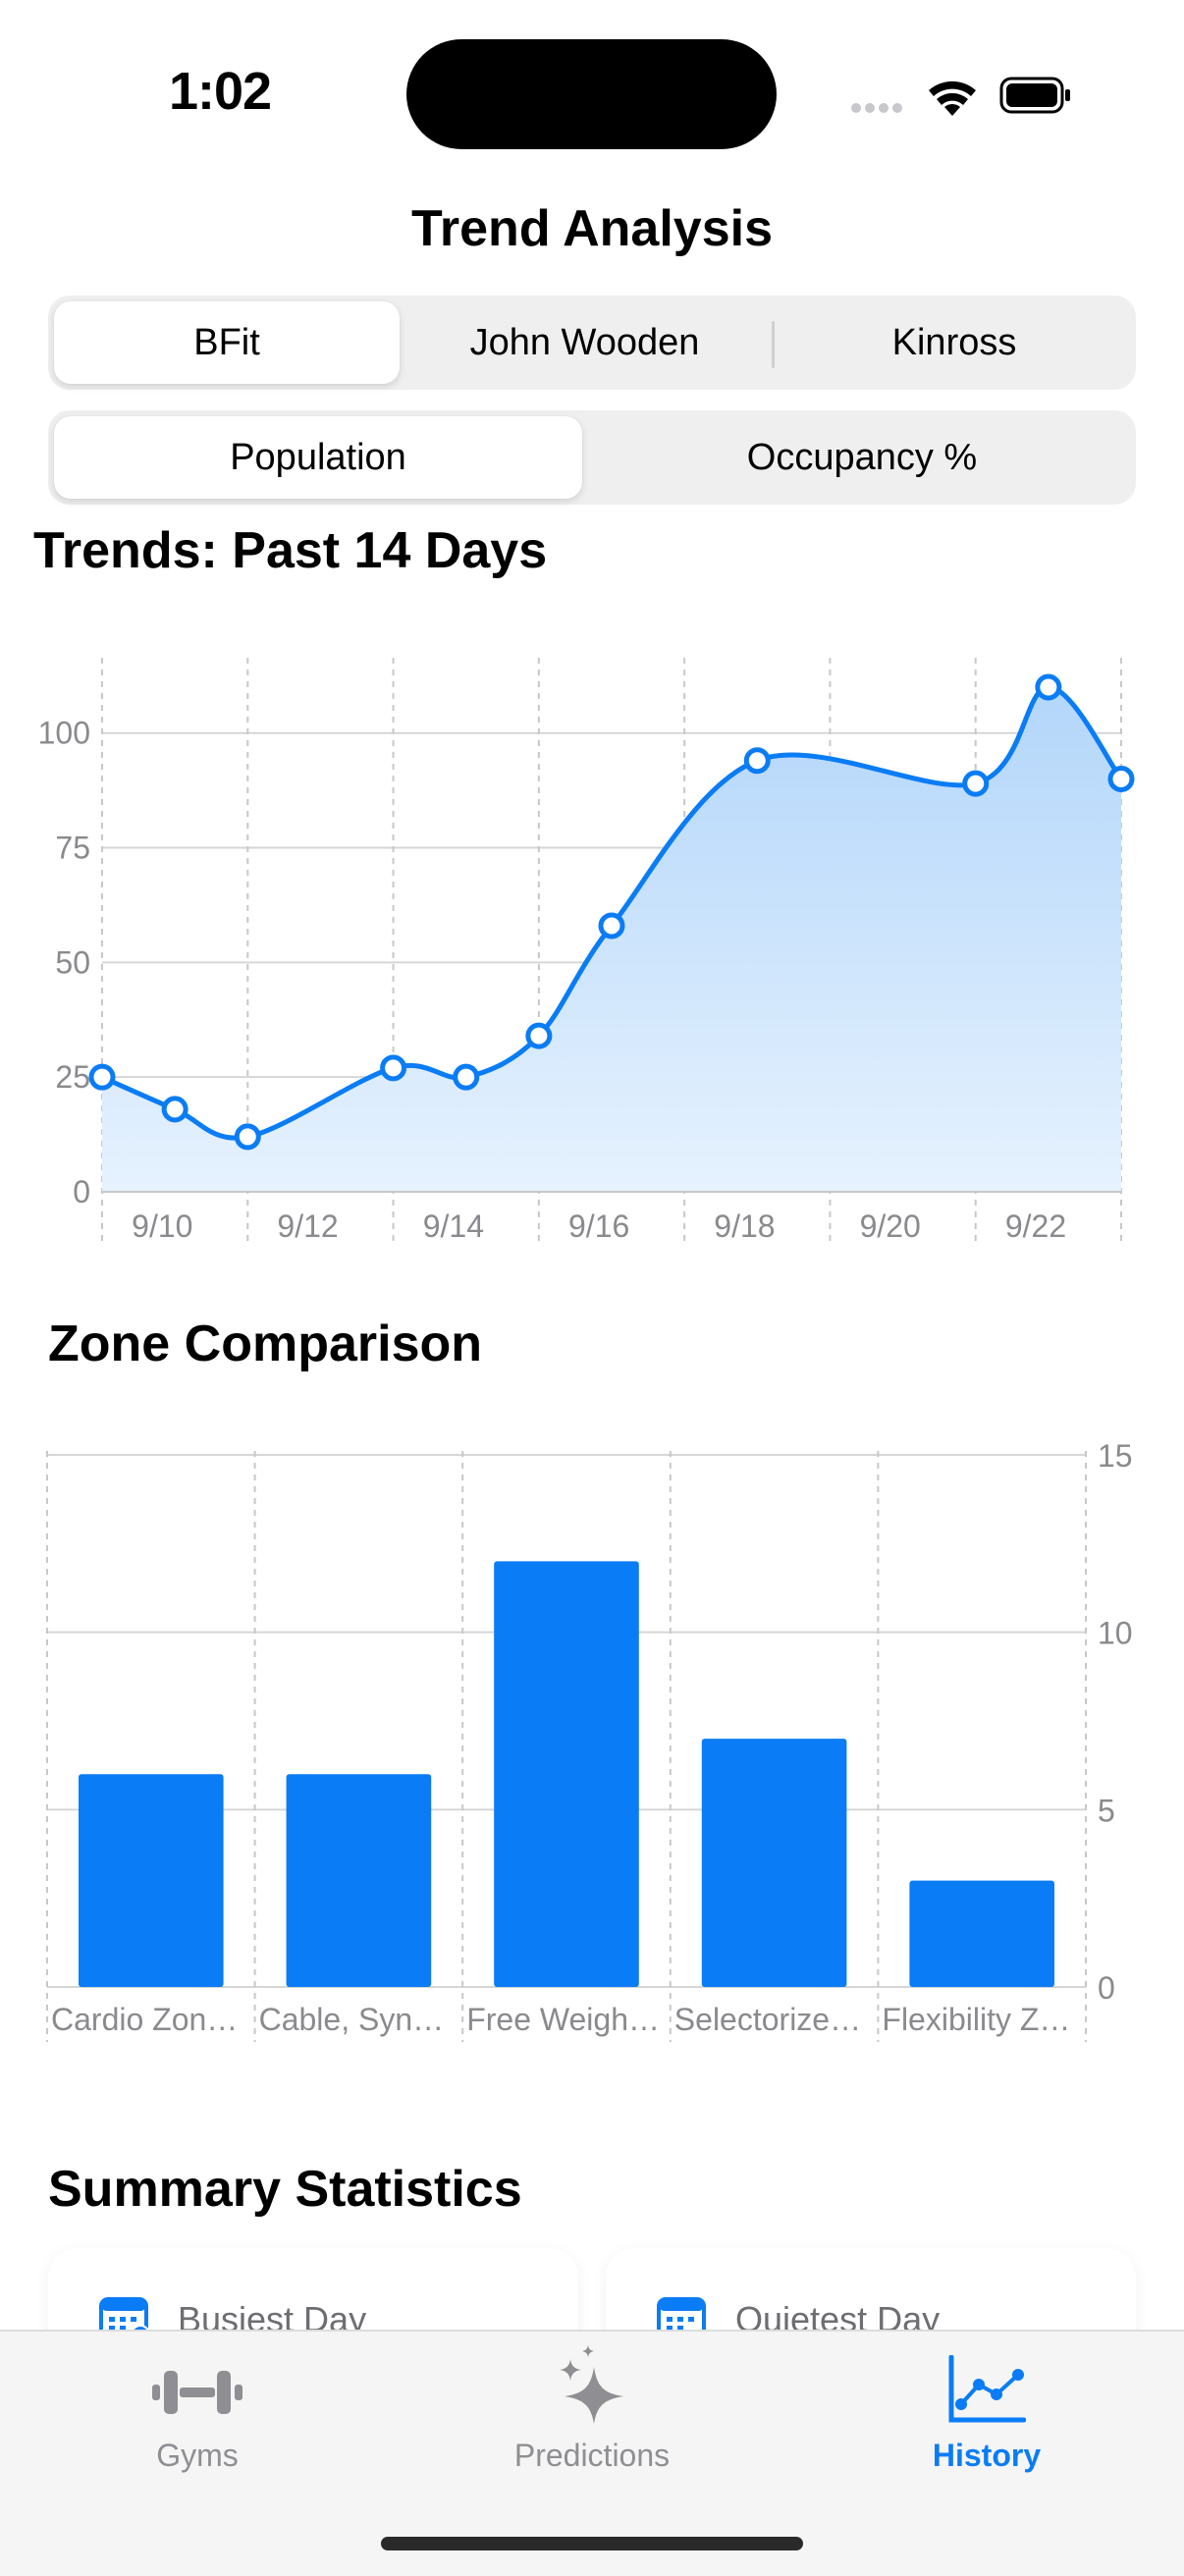 This screenshot has height=2576, width=1184. I want to click on y-tick-label: 5, so click(1106, 1810).